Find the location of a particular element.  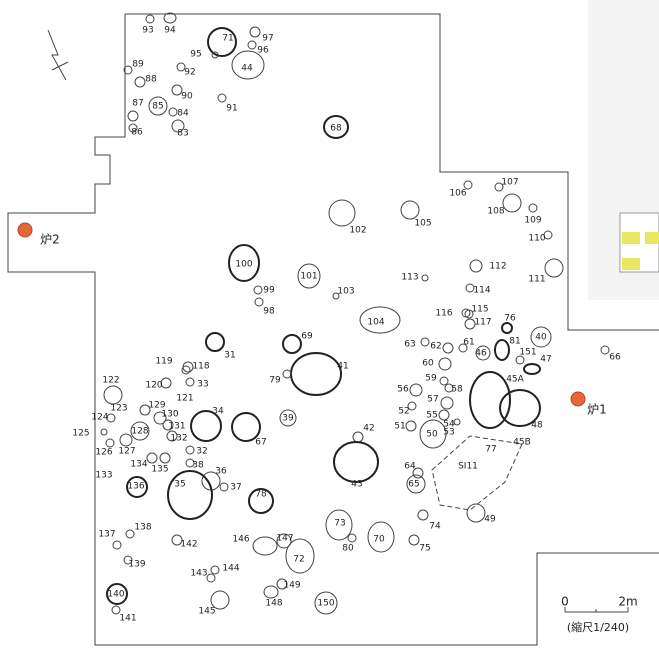

feature-label: 57 is located at coordinates (432, 400).